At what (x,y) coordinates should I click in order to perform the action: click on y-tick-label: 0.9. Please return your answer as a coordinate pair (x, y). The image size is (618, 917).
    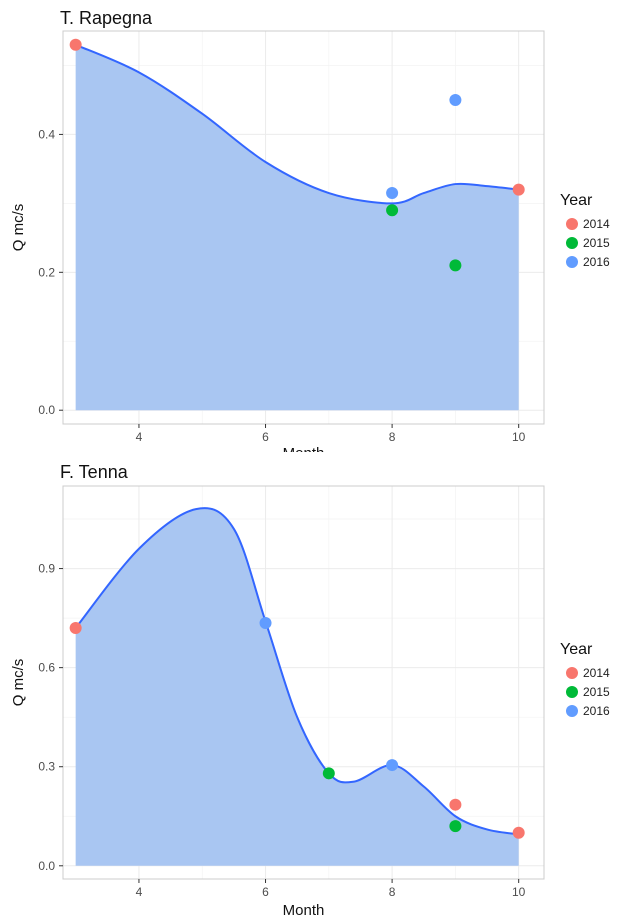
    Looking at the image, I should click on (46, 569).